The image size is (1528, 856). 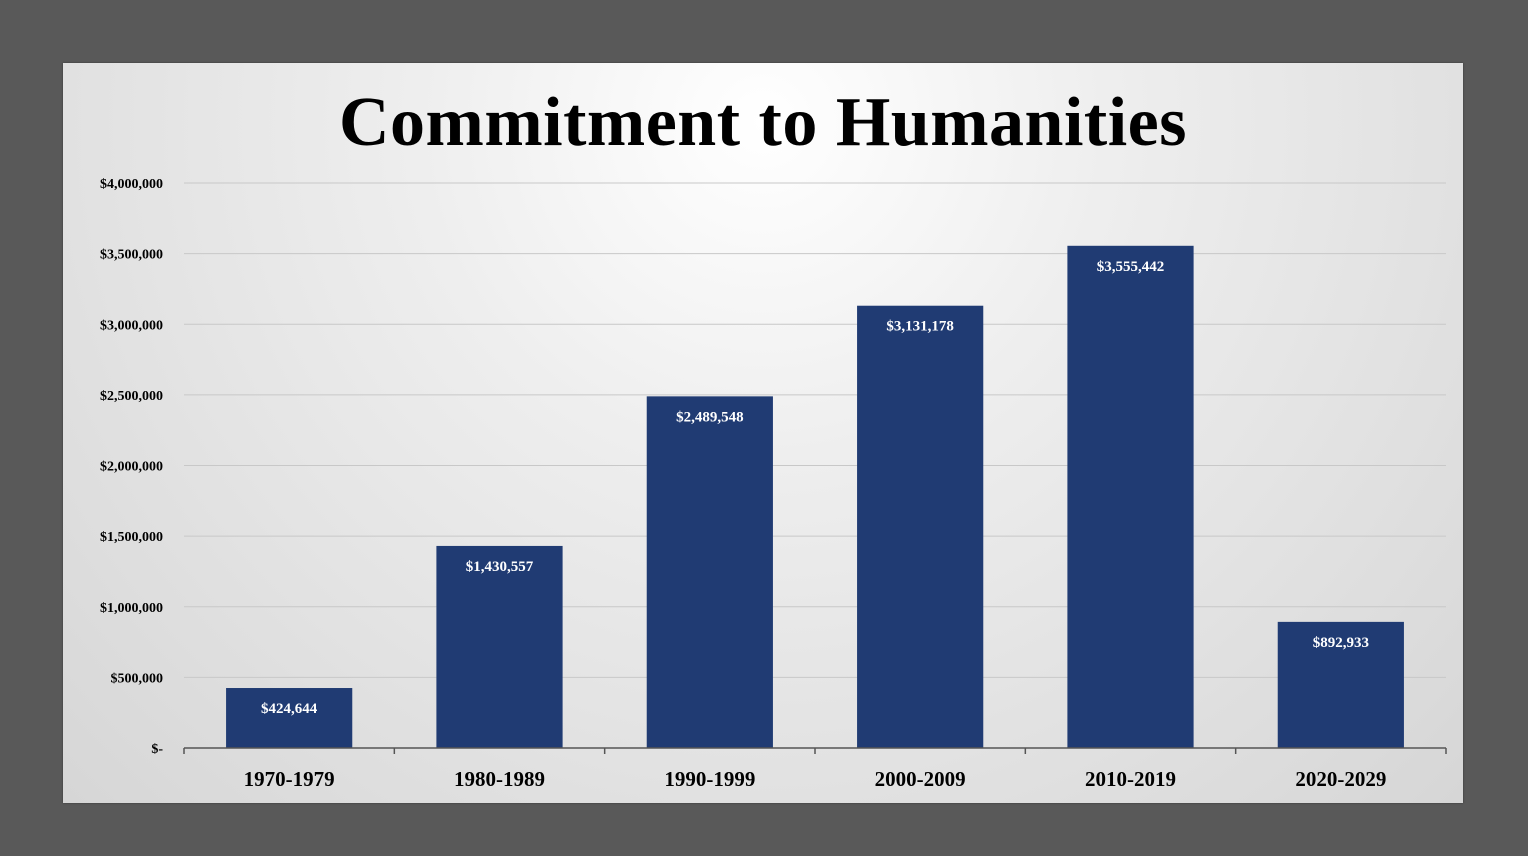 I want to click on y-tick-label: $2,000,000, so click(x=131, y=467).